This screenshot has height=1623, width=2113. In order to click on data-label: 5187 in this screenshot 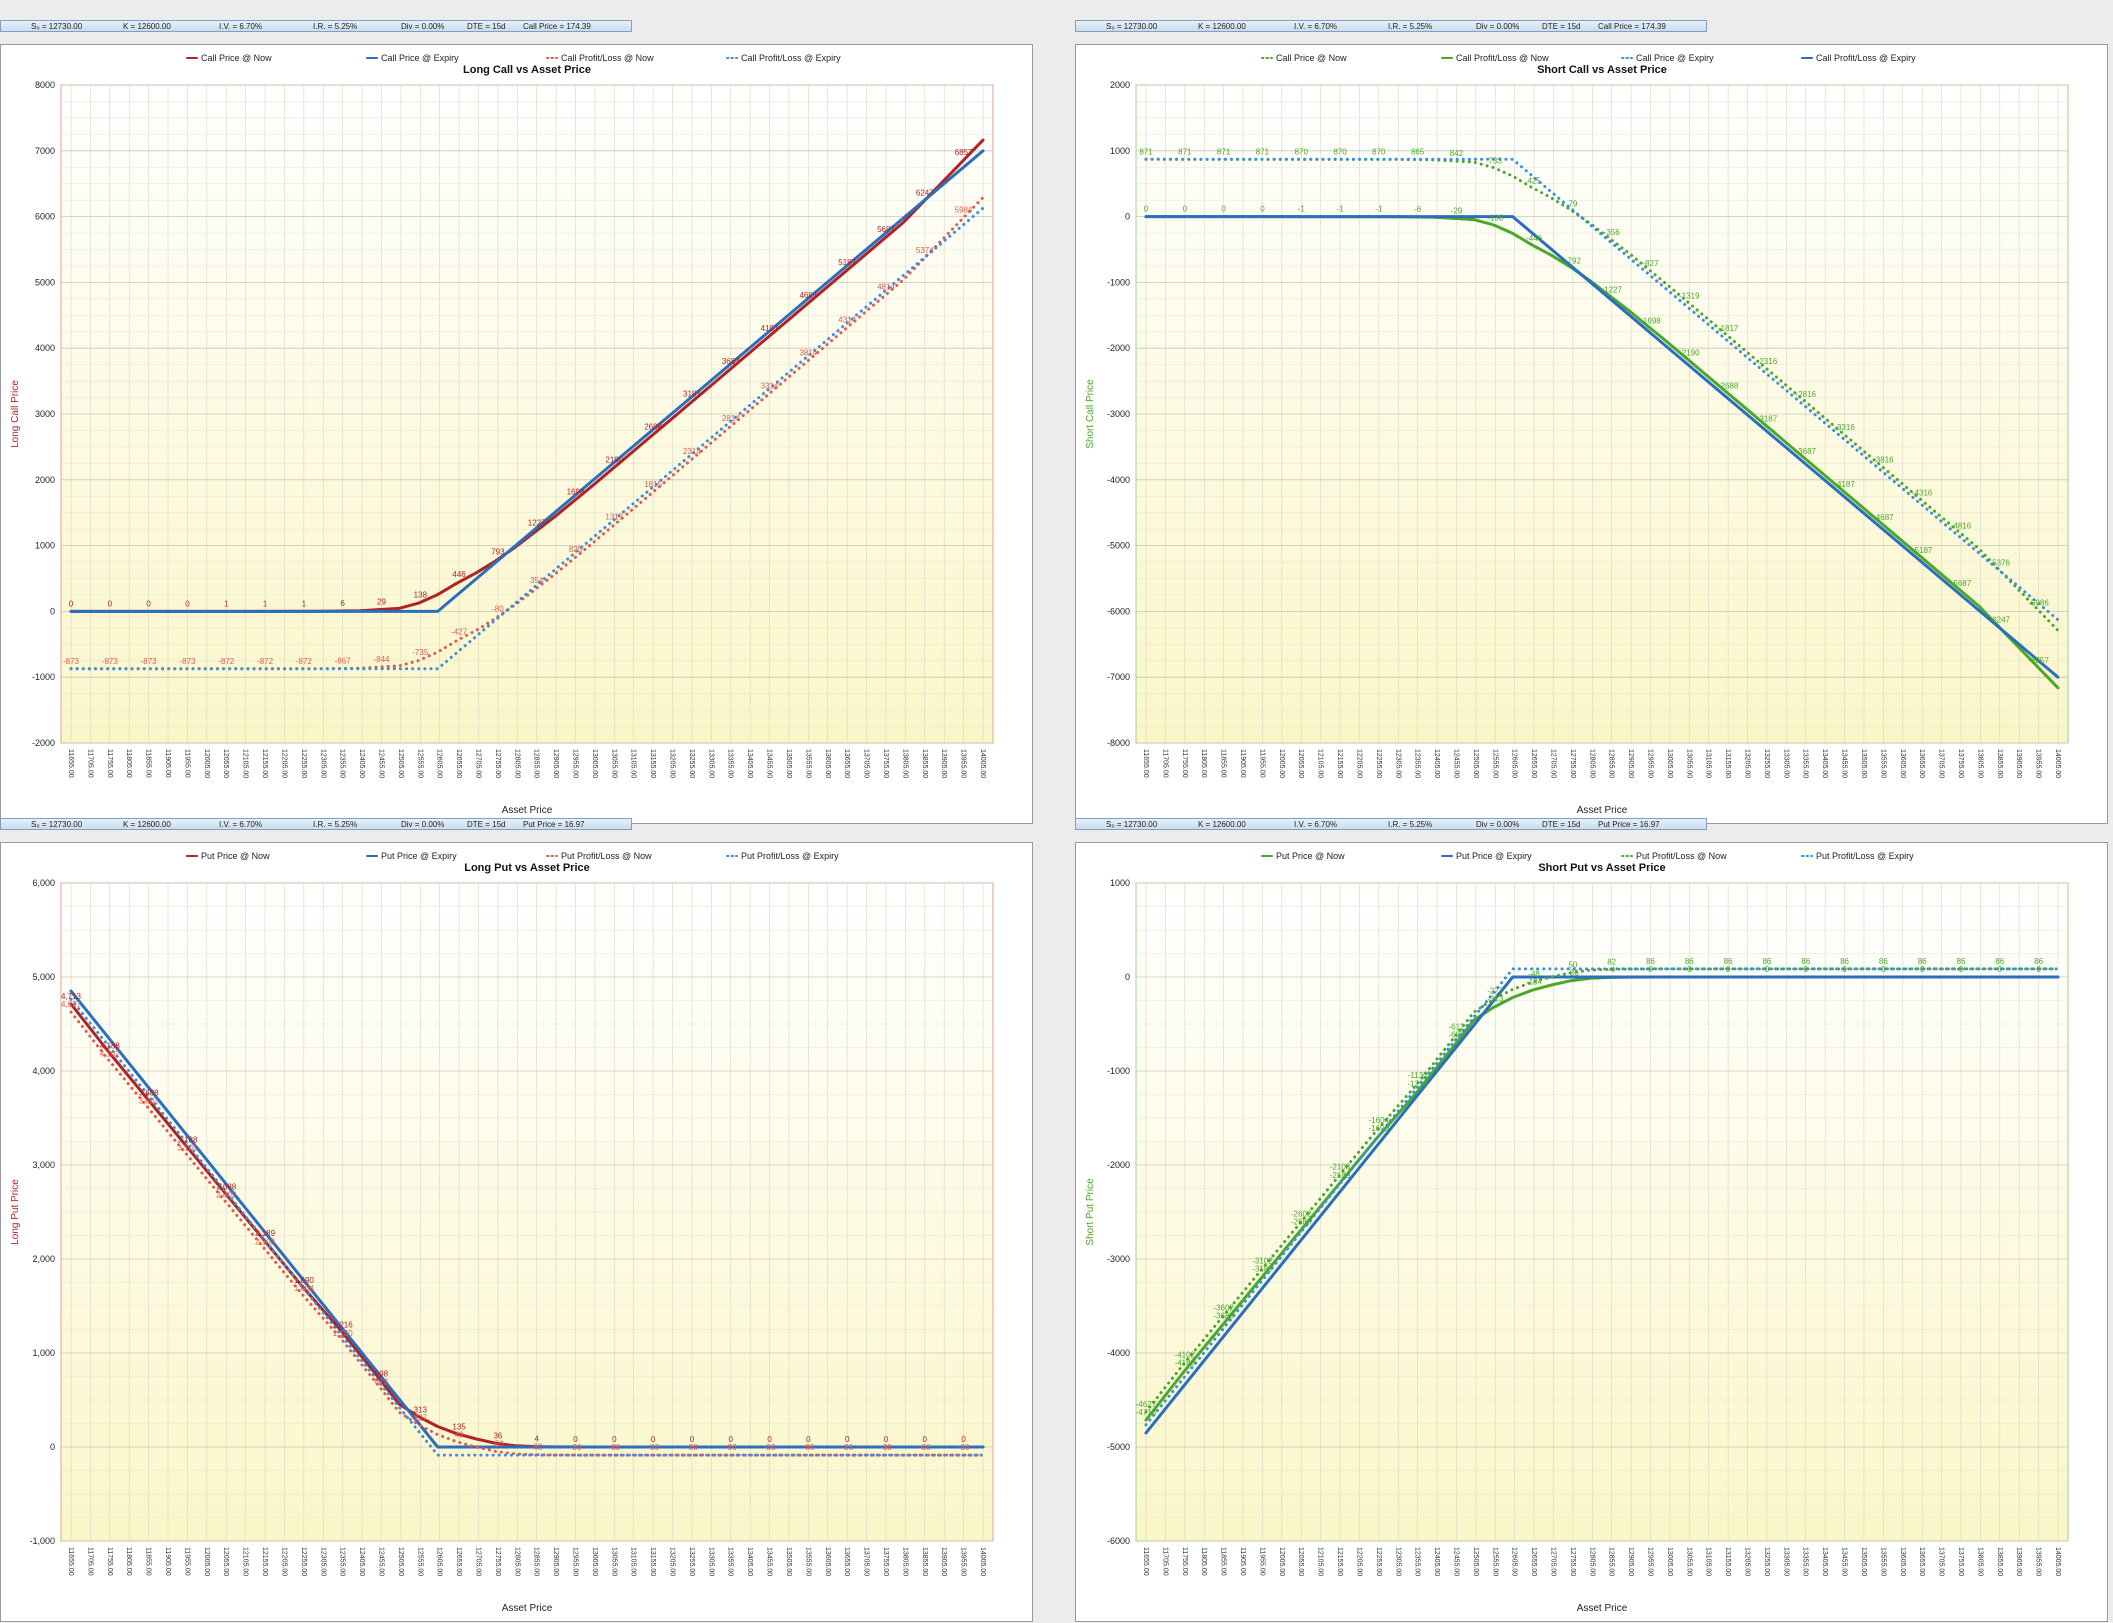, I will do `click(847, 262)`.